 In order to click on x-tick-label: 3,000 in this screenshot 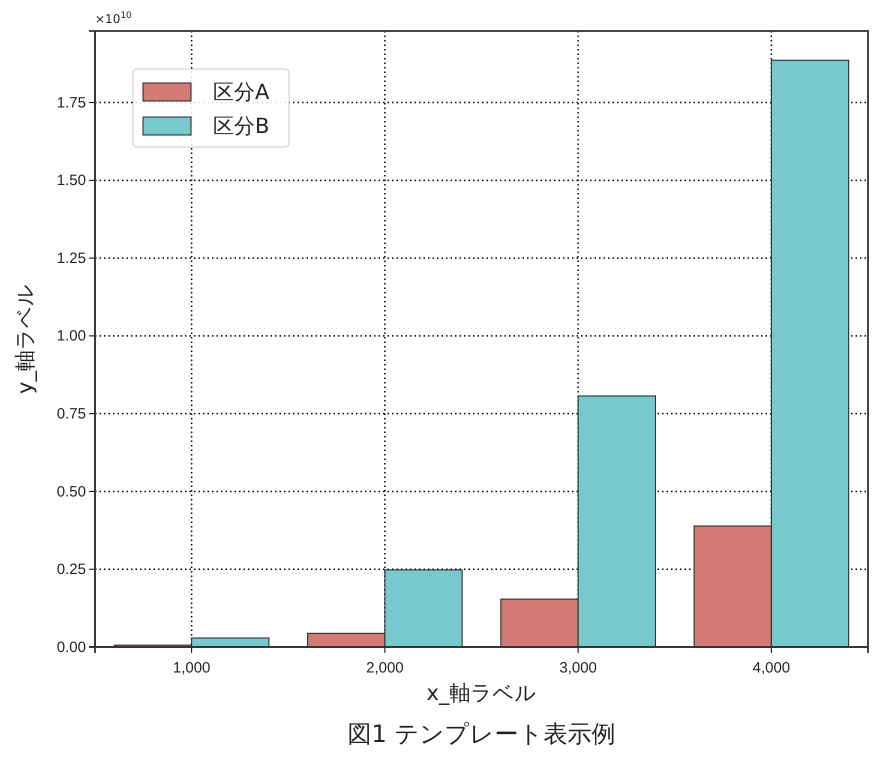, I will do `click(578, 668)`.